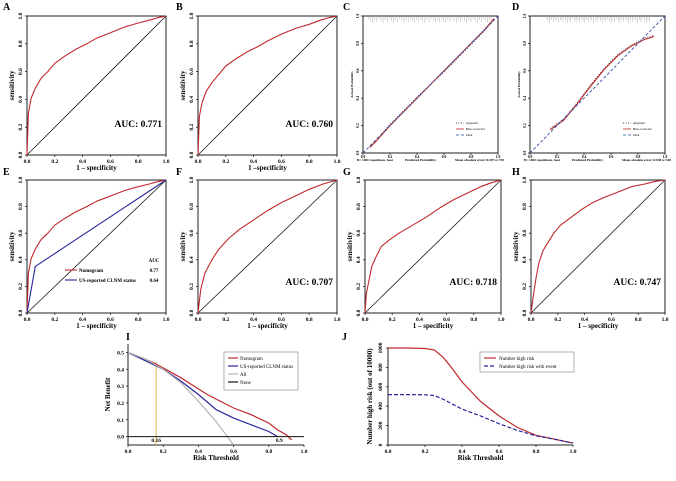 Image resolution: width=676 pixels, height=481 pixels. What do you see at coordinates (347, 172) in the screenshot?
I see `panel-label-g: G` at bounding box center [347, 172].